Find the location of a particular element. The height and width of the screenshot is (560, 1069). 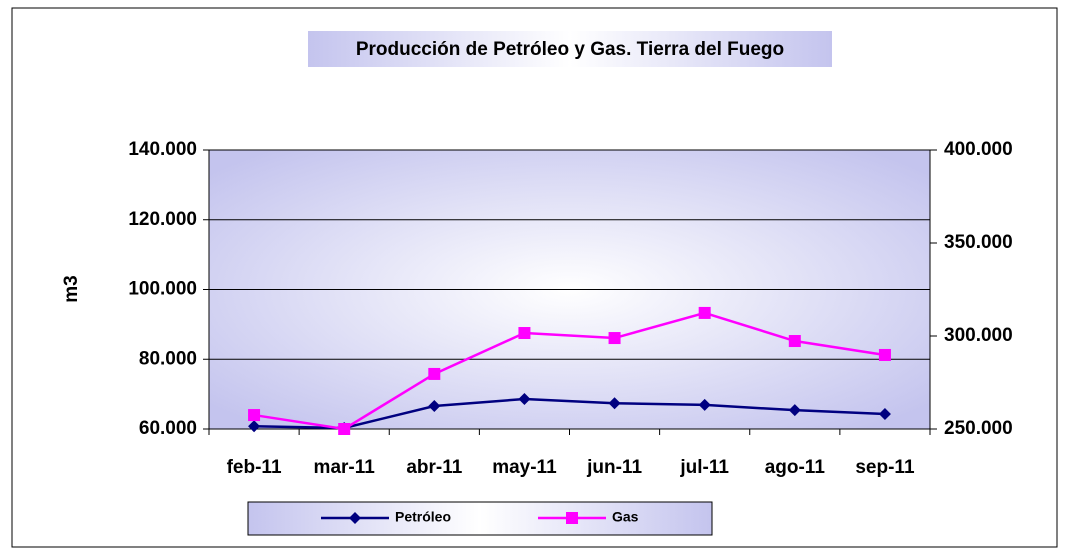

title-box is located at coordinates (570, 49).